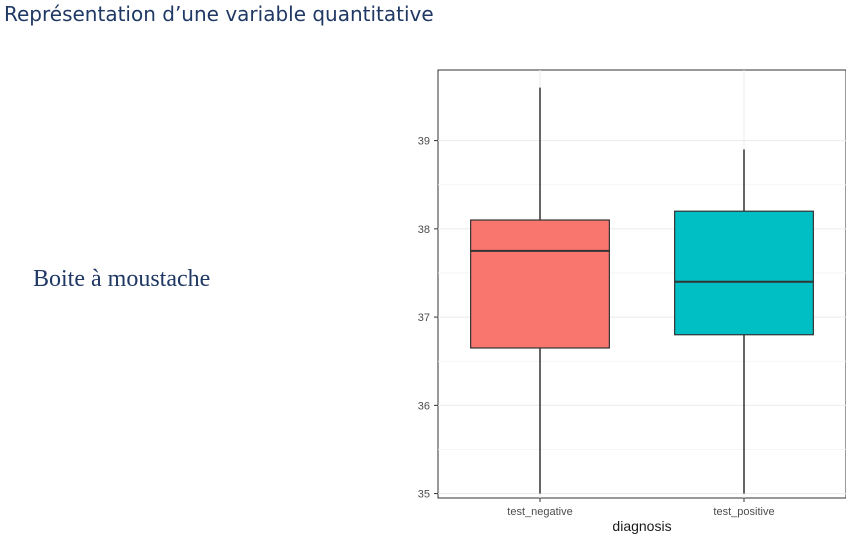 This screenshot has height=534, width=846. Describe the element at coordinates (122, 279) in the screenshot. I see `chart-caption: Boite à moustache` at that location.